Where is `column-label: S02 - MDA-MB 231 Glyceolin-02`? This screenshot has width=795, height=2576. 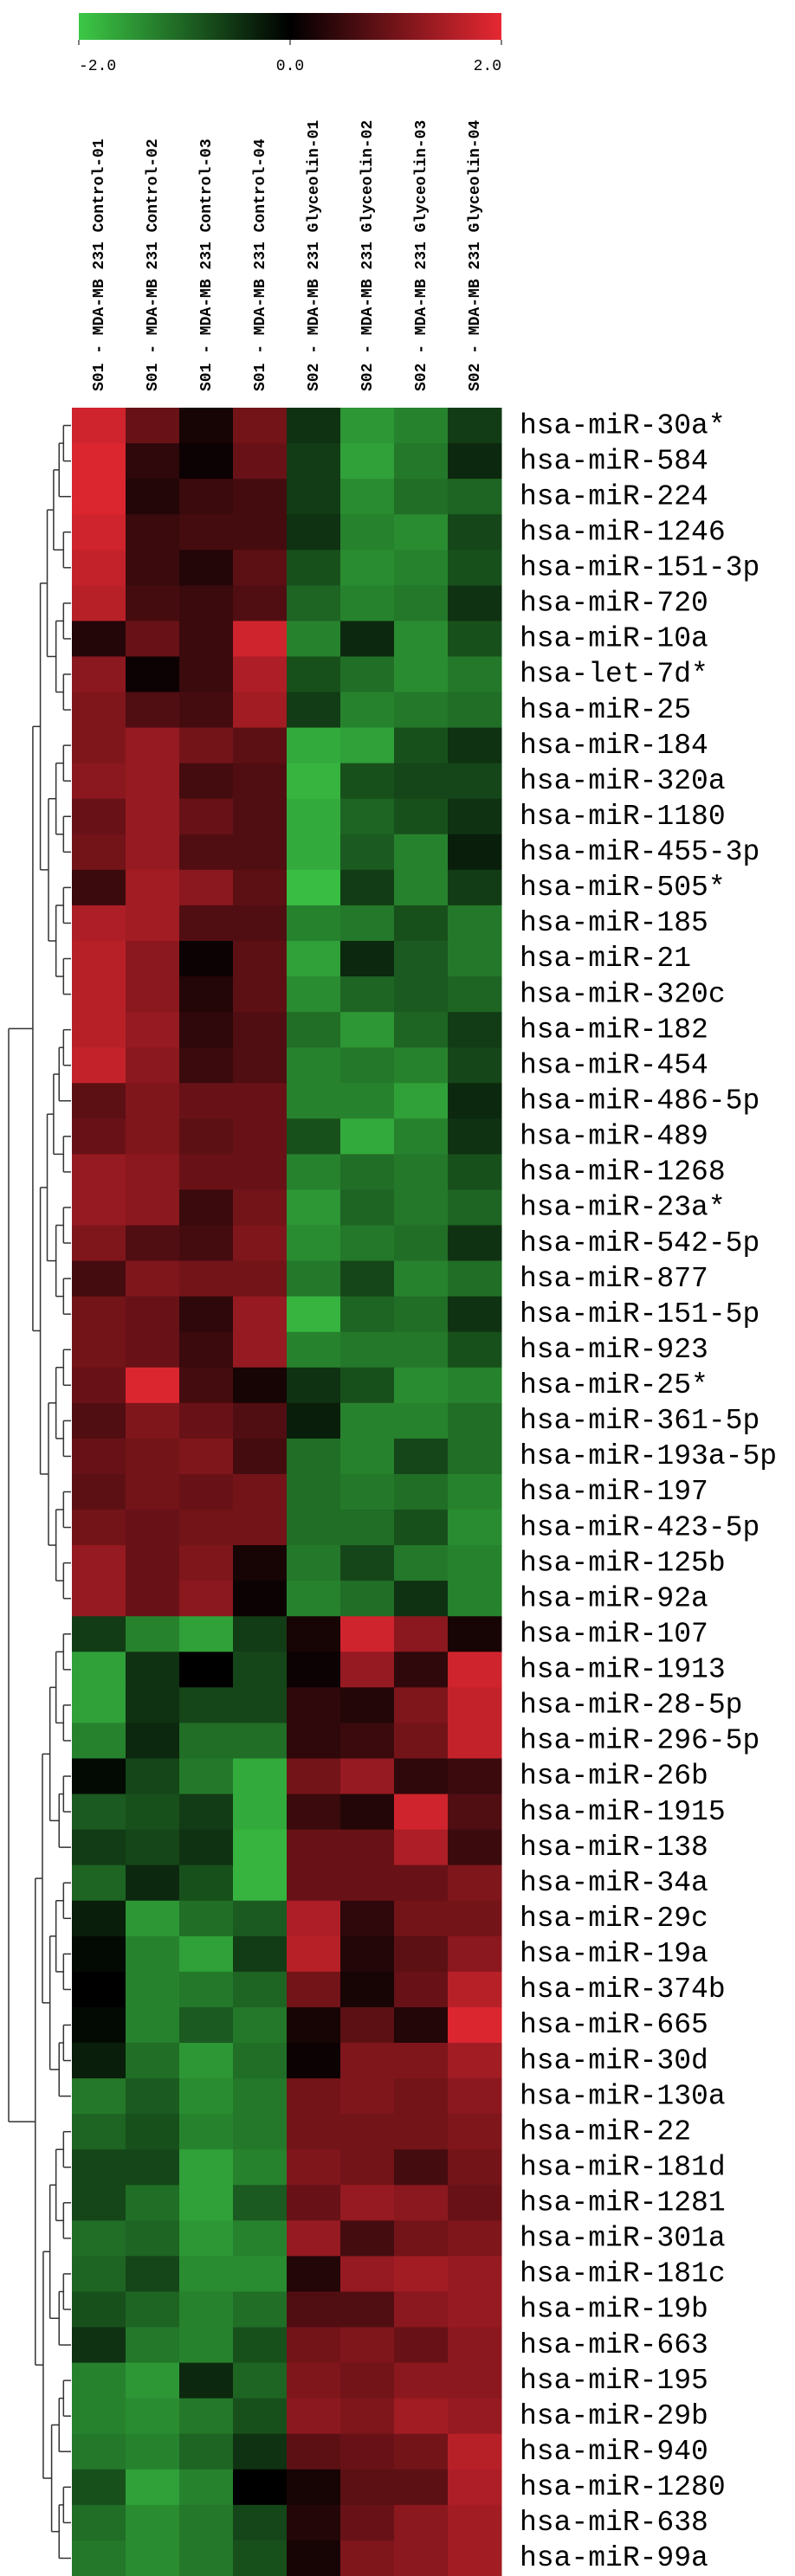
column-label: S02 - MDA-MB 231 Glyceolin-02 is located at coordinates (368, 255).